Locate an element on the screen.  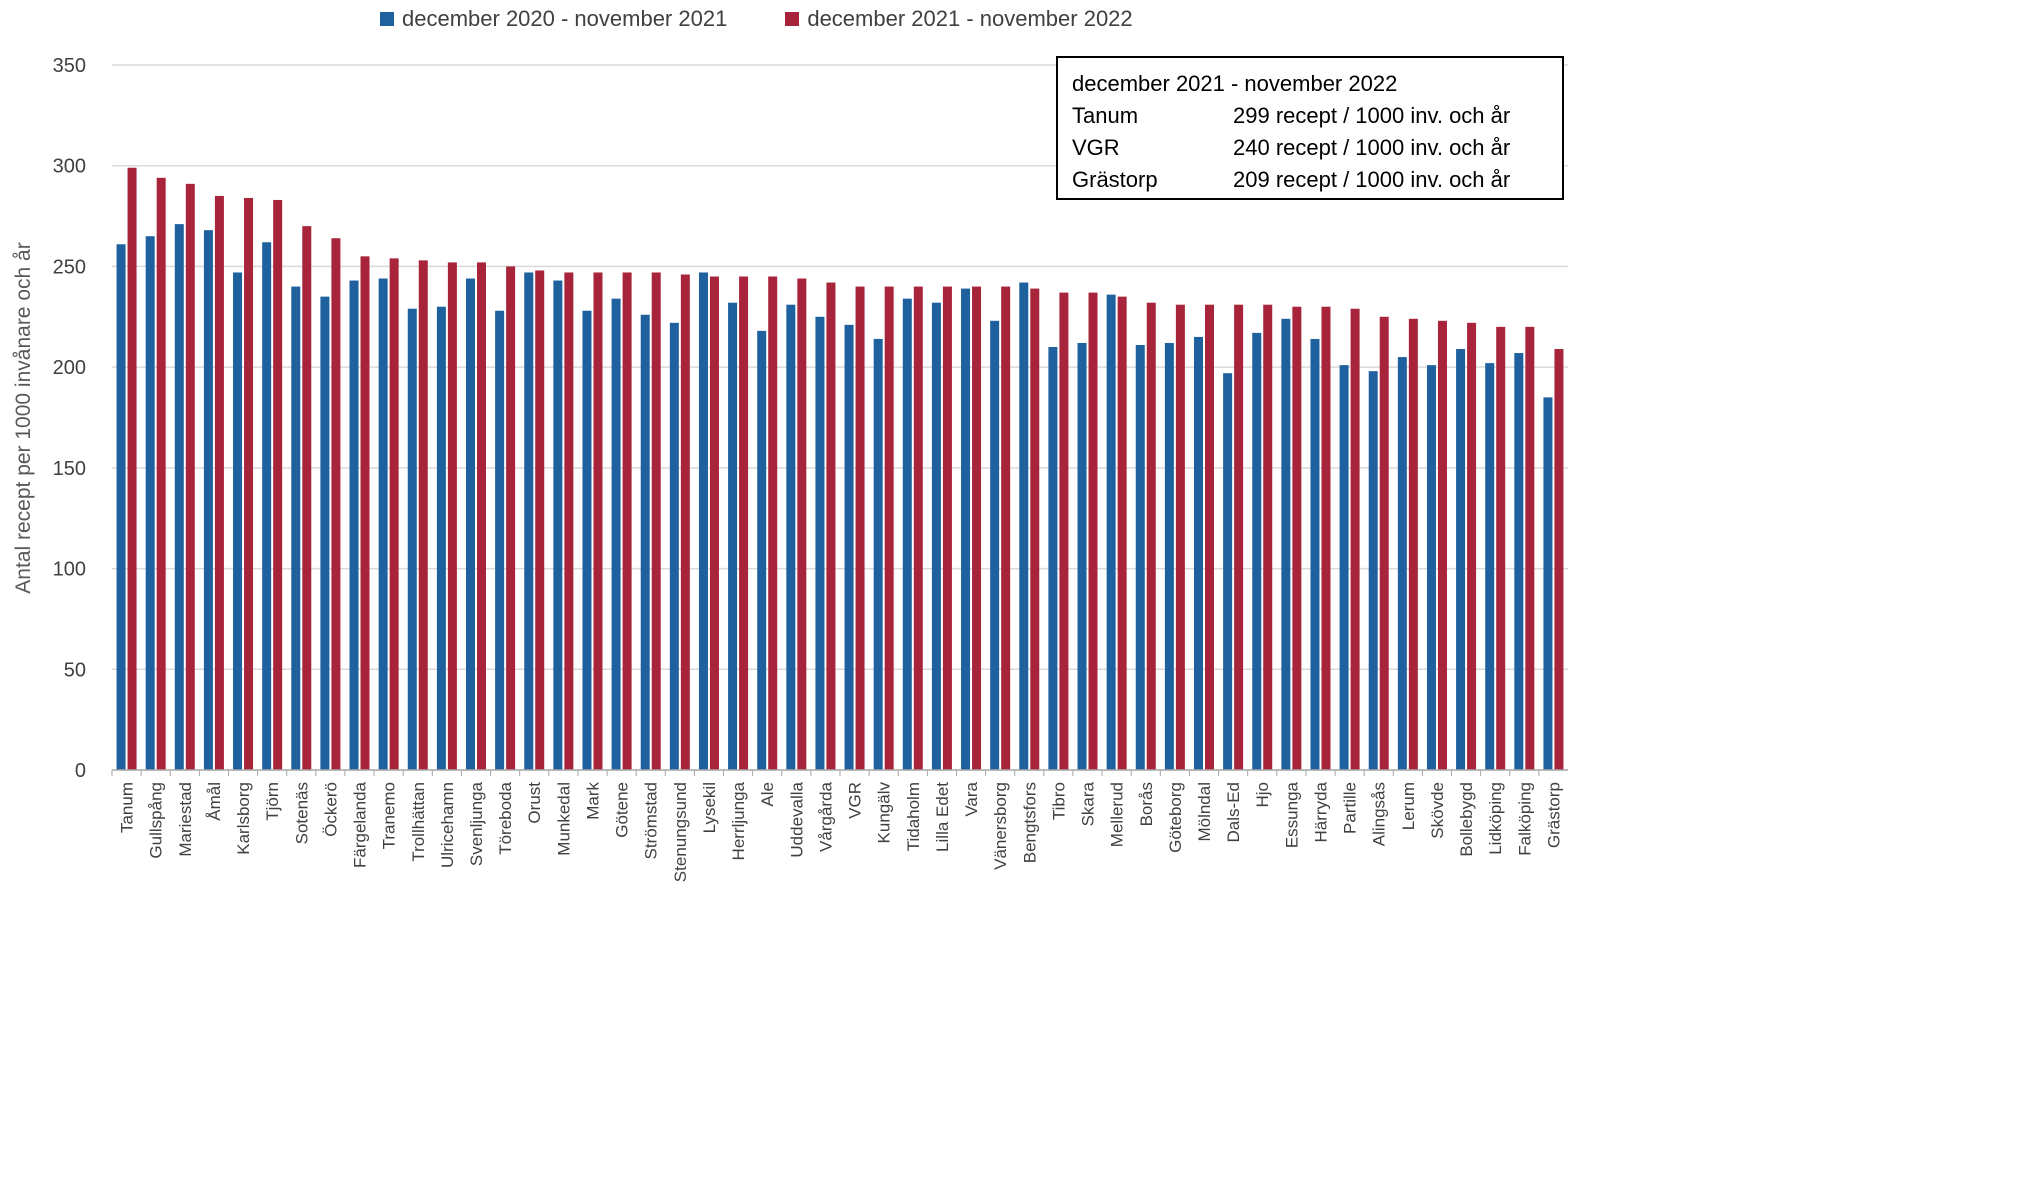
legend-item-series1: december 2020 - november 2021 is located at coordinates (553, 19).